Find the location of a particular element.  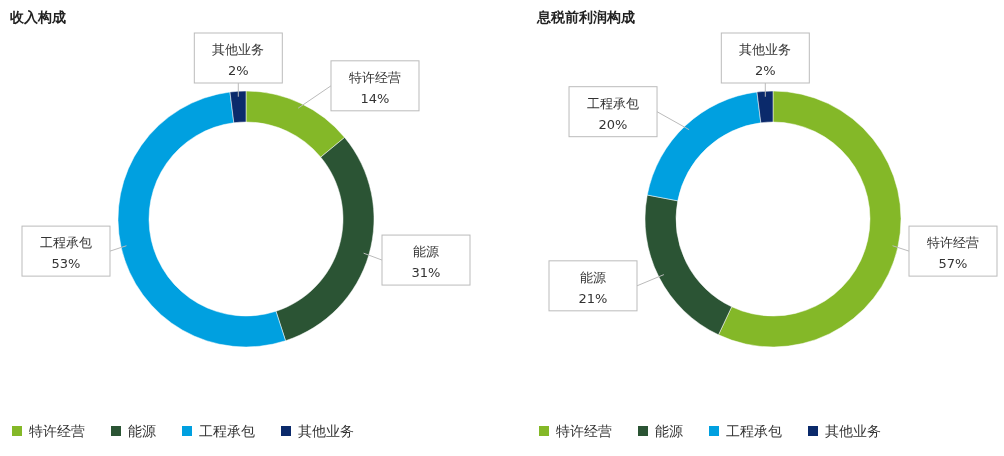

chart-title: 息税前利润构成 is located at coordinates (585, 17).